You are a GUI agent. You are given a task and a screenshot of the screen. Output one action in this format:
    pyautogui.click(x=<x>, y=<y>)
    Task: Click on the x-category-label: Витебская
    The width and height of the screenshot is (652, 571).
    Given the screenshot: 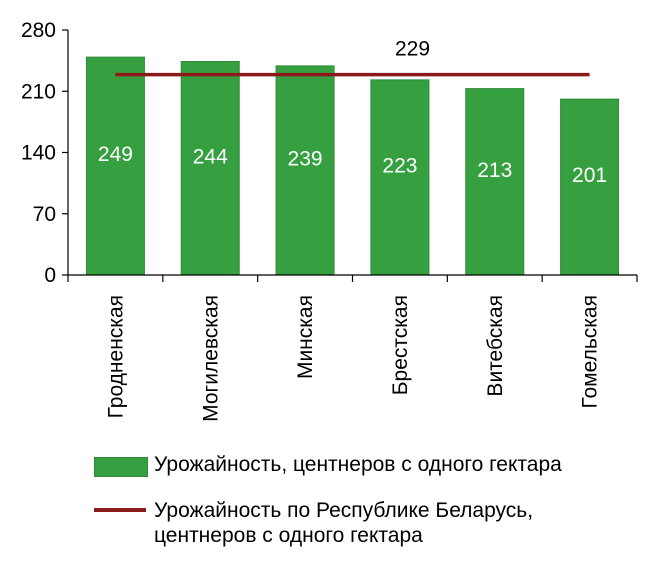 What is the action you would take?
    pyautogui.click(x=495, y=346)
    